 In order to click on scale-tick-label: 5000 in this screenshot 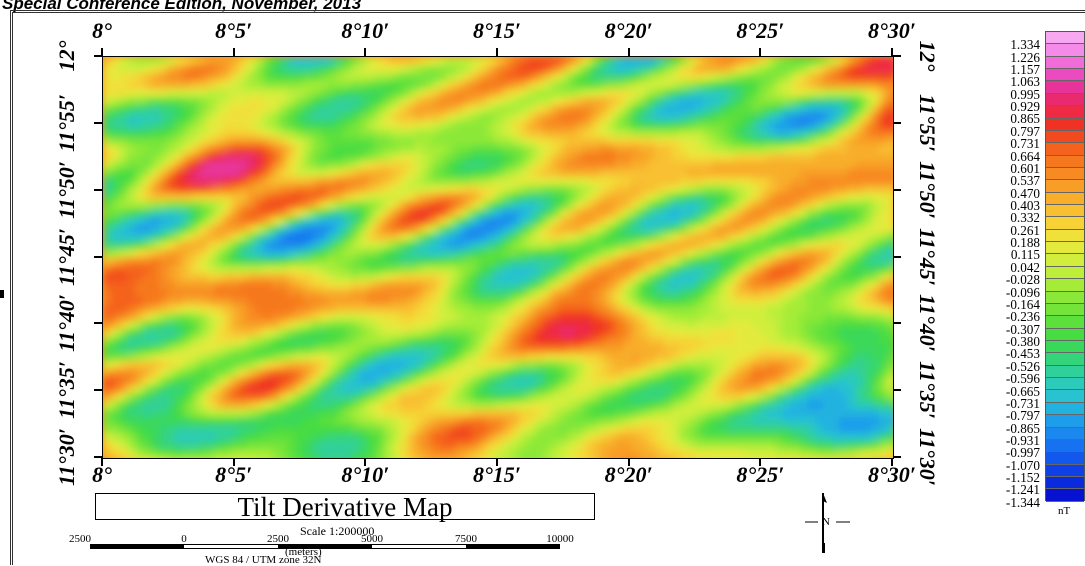, I will do `click(372, 539)`.